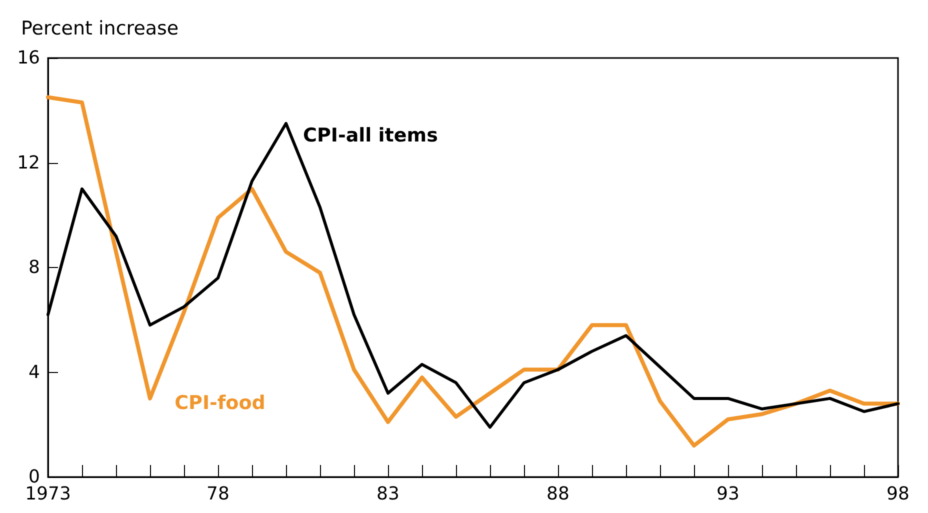 The image size is (928, 513). Describe the element at coordinates (218, 494) in the screenshot. I see `x-tick-label: 78` at that location.